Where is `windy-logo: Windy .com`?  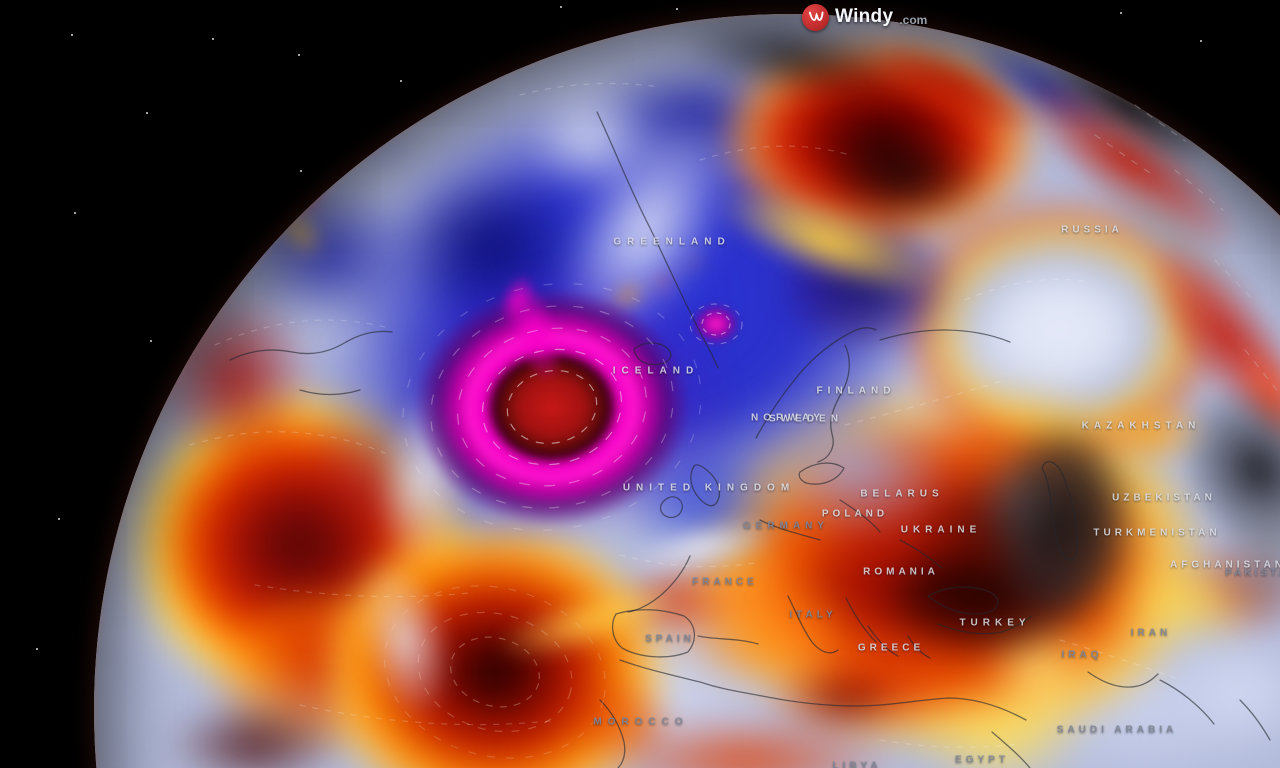
windy-logo: Windy .com is located at coordinates (864, 17).